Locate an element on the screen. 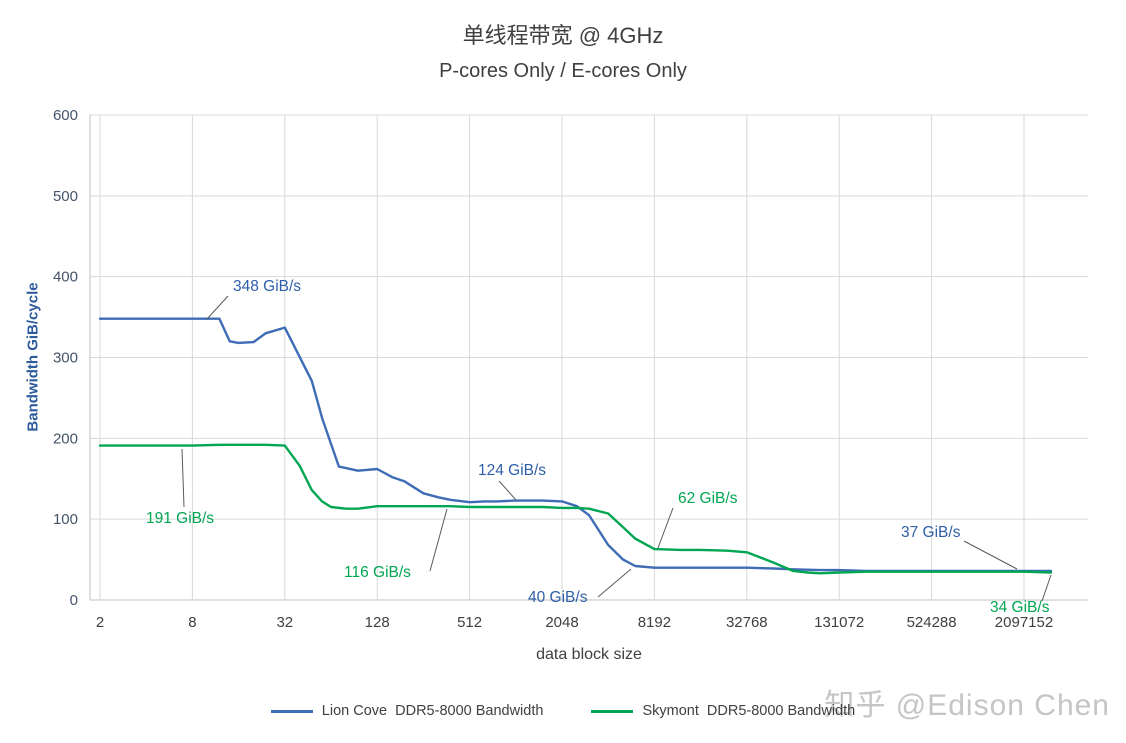 The width and height of the screenshot is (1126, 743). legend-label-lion-cove: Lion Cove DDR5-8000 Bandwidth is located at coordinates (432, 711).